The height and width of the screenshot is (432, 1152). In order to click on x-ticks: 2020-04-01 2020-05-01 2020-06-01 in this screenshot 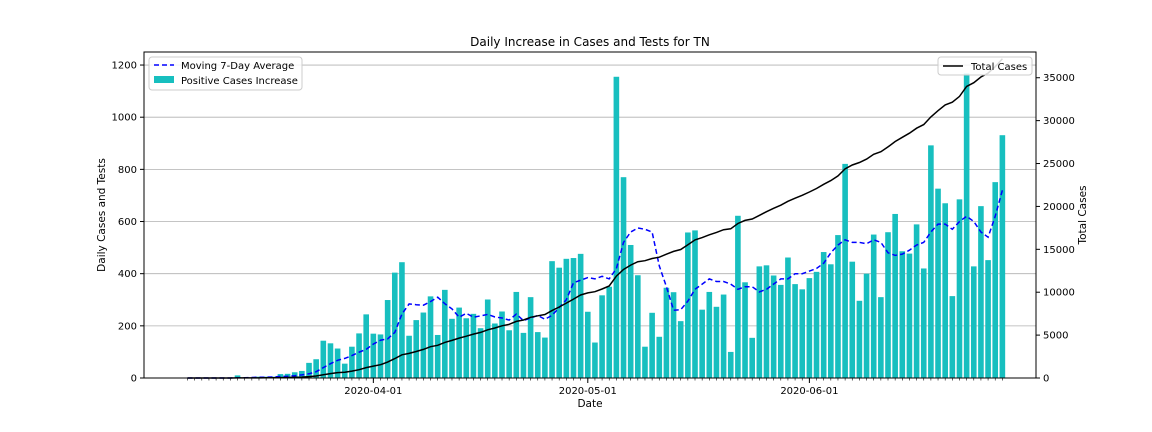, I will do `click(595, 387)`.